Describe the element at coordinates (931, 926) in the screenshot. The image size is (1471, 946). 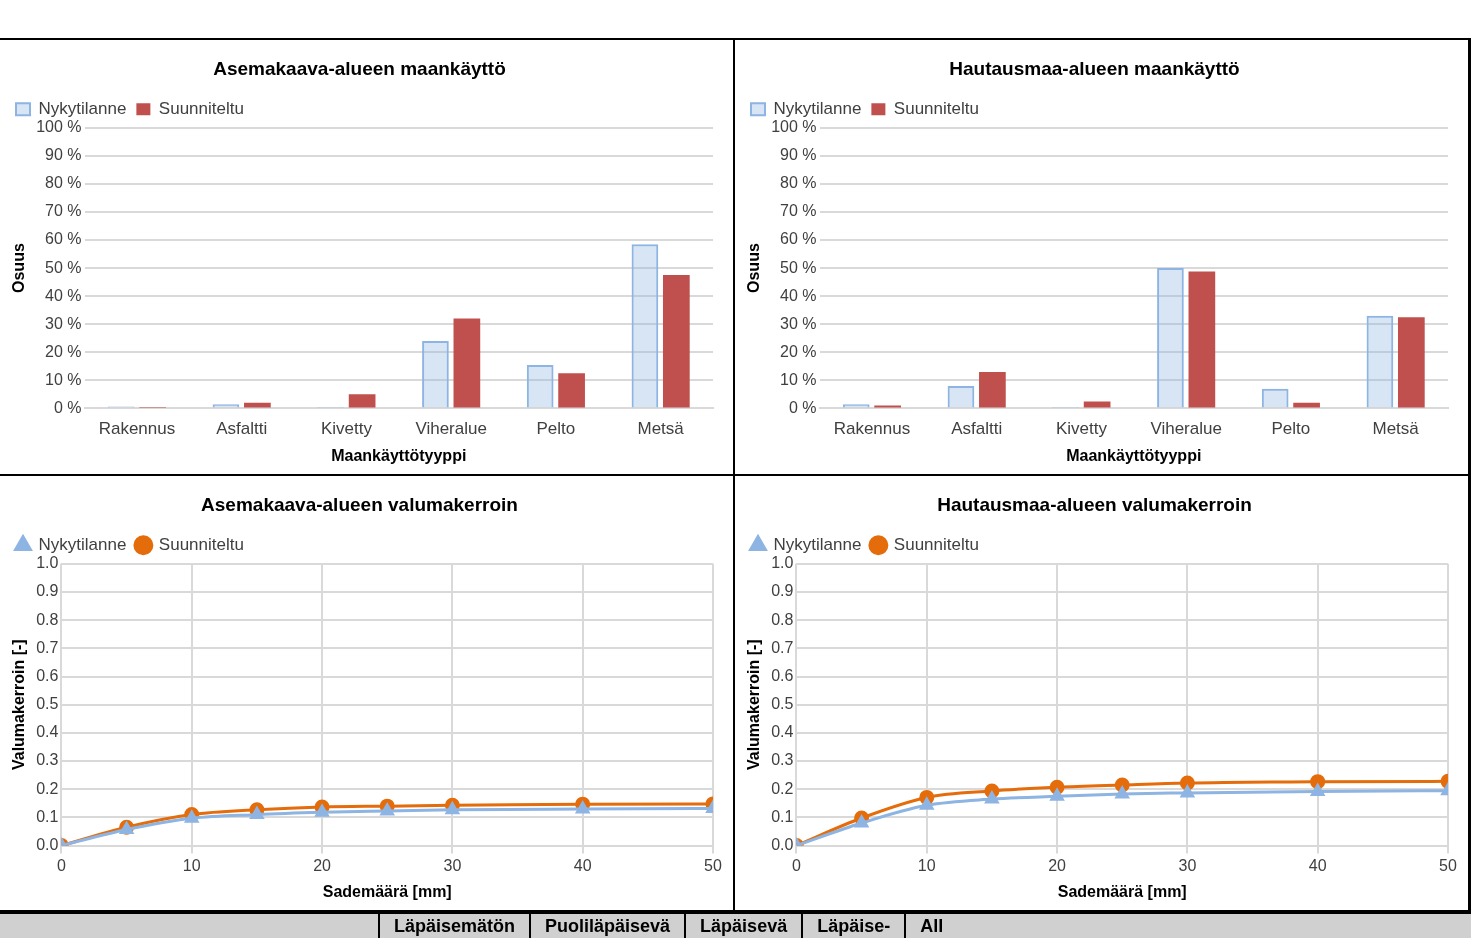
I see `text: All` at that location.